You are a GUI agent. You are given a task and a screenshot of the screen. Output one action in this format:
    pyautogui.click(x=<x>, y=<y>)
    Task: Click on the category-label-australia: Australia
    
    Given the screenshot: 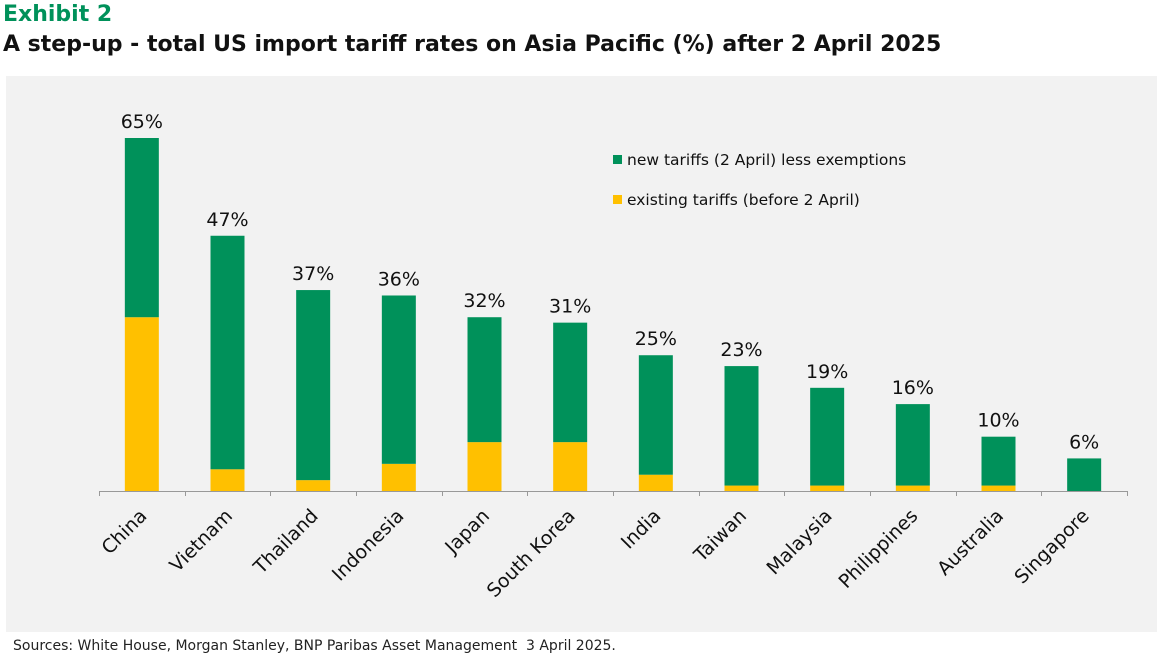 What is the action you would take?
    pyautogui.click(x=970, y=542)
    